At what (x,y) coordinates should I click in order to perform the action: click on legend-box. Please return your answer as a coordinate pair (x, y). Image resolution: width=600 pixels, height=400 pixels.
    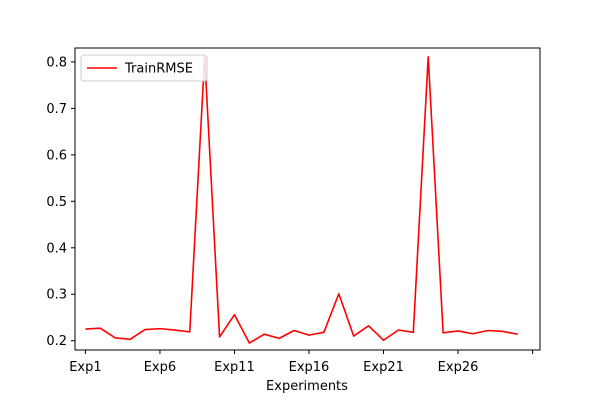
    Looking at the image, I should click on (144, 68).